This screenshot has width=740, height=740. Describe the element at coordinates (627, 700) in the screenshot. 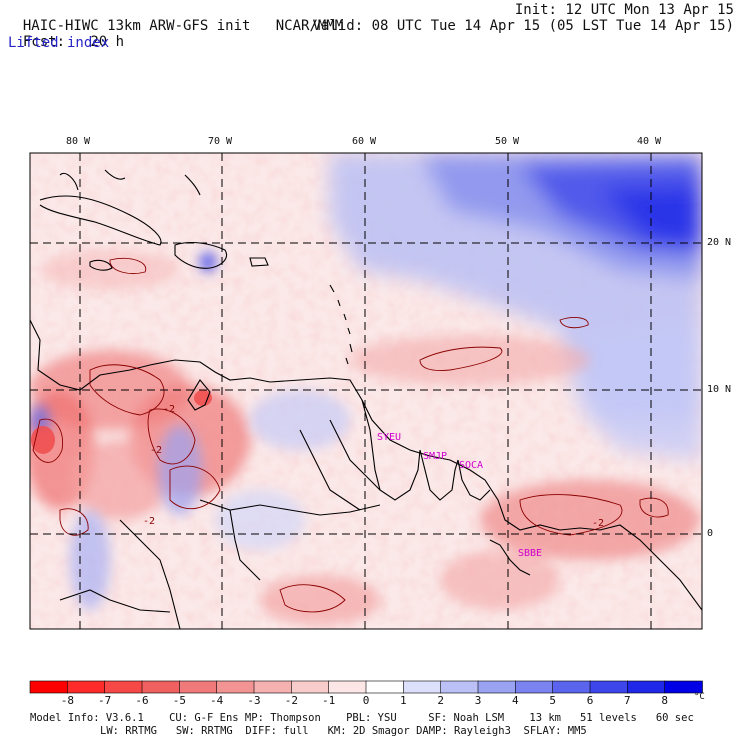

I see `colorbar-tick-label: 7` at that location.